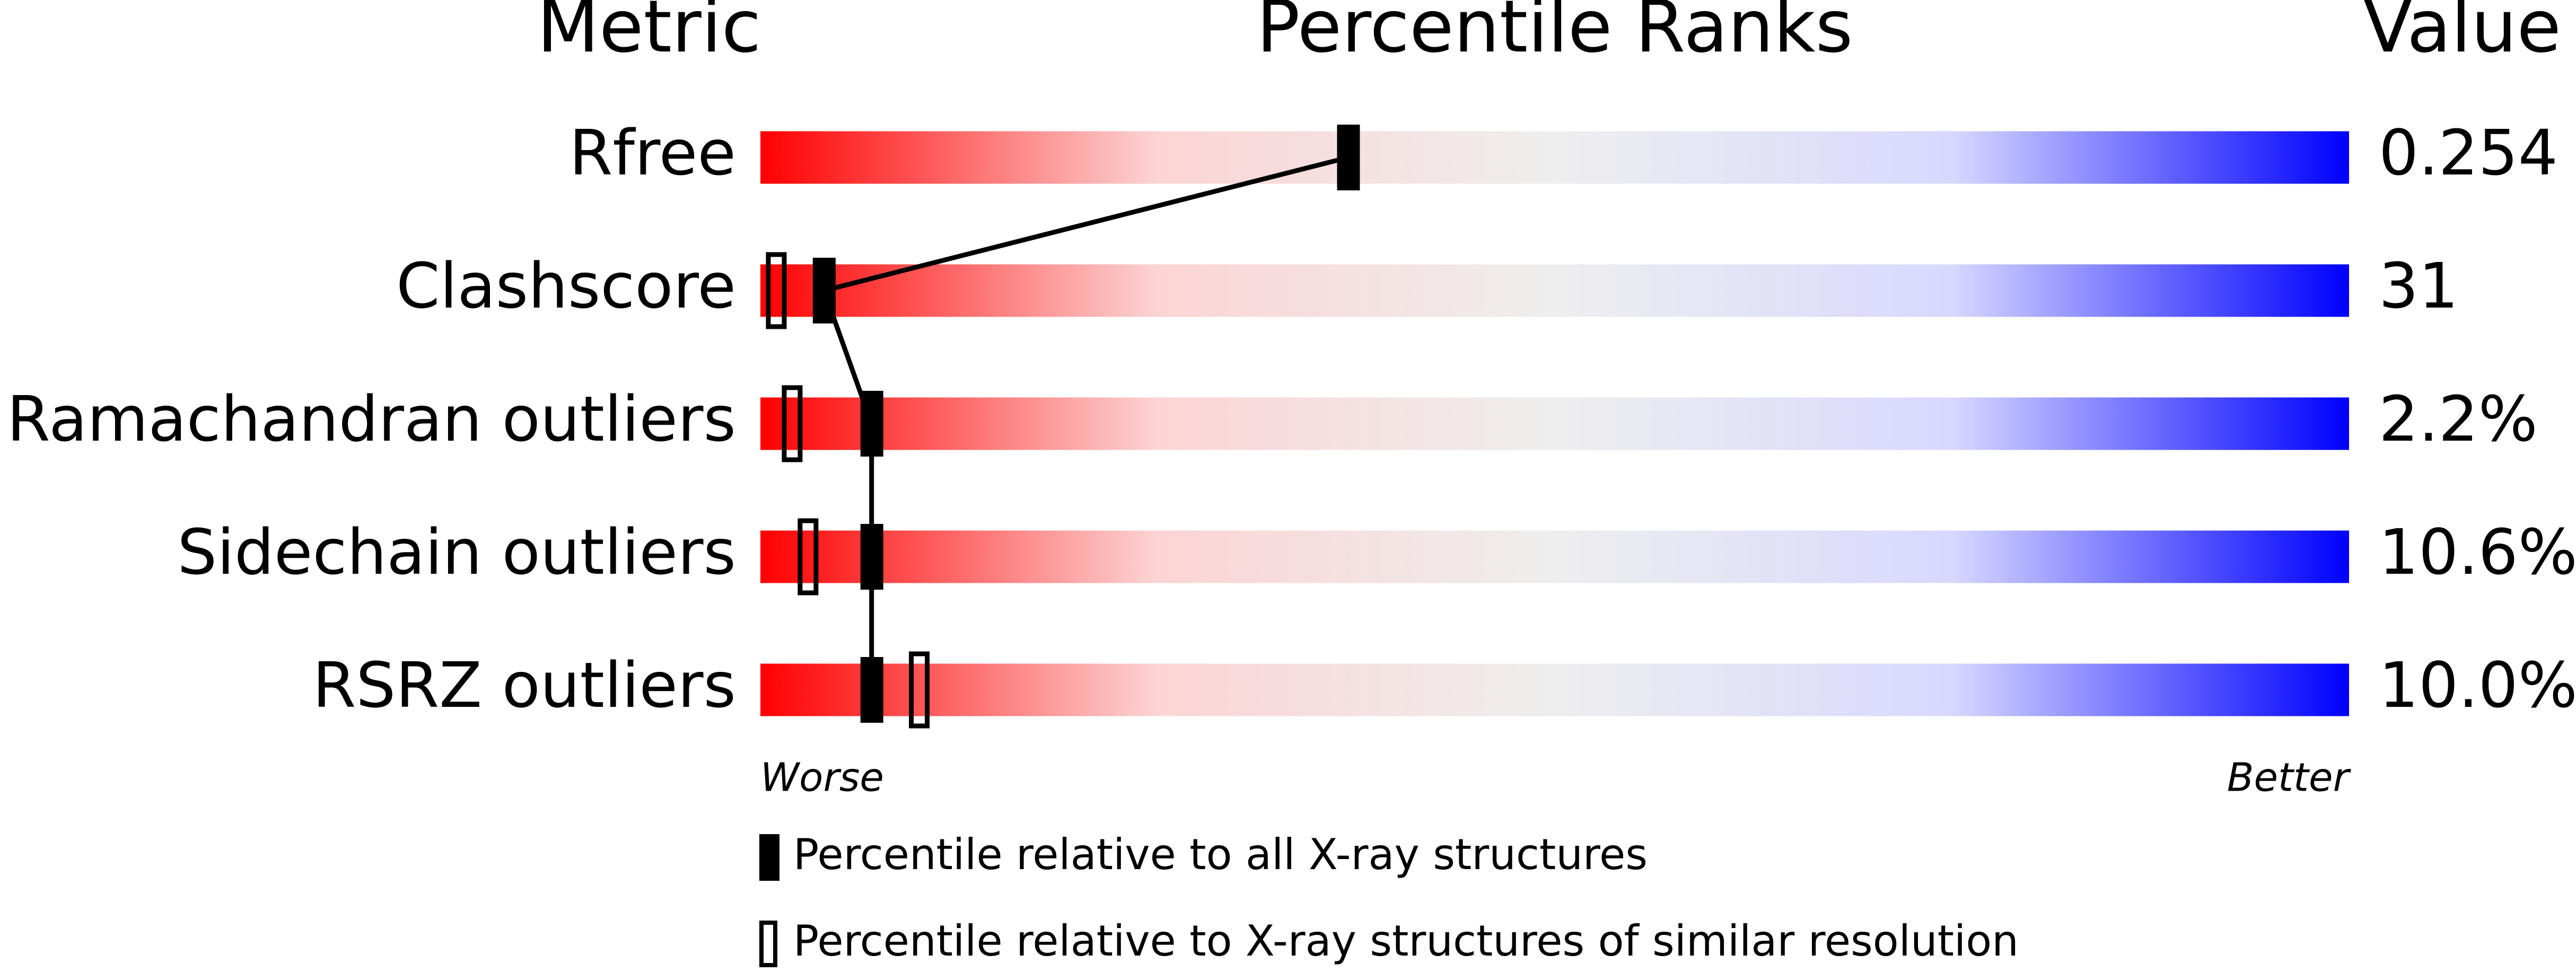 The image size is (2576, 972). Describe the element at coordinates (822, 778) in the screenshot. I see `x-label-low: Worse` at that location.